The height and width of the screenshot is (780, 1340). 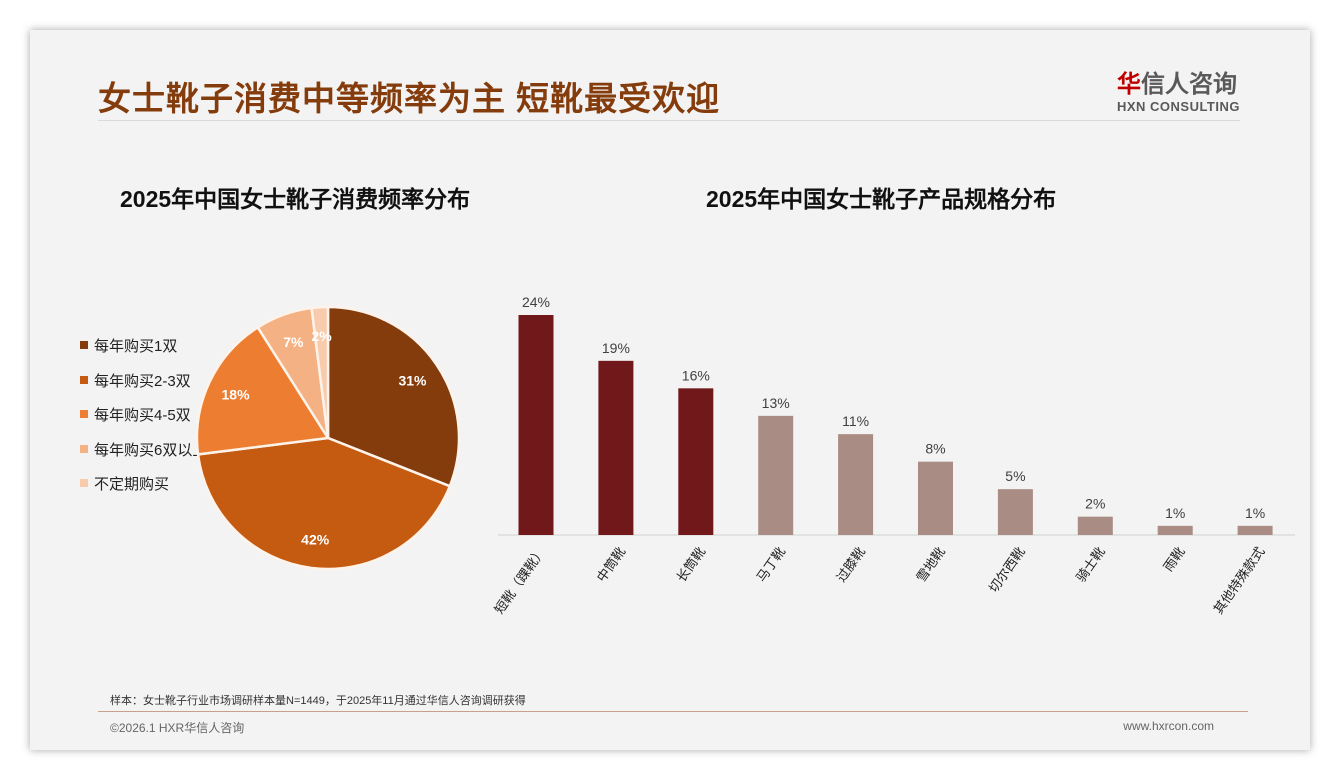 I want to click on logo-cn: 信人咨询, so click(x=1188, y=84).